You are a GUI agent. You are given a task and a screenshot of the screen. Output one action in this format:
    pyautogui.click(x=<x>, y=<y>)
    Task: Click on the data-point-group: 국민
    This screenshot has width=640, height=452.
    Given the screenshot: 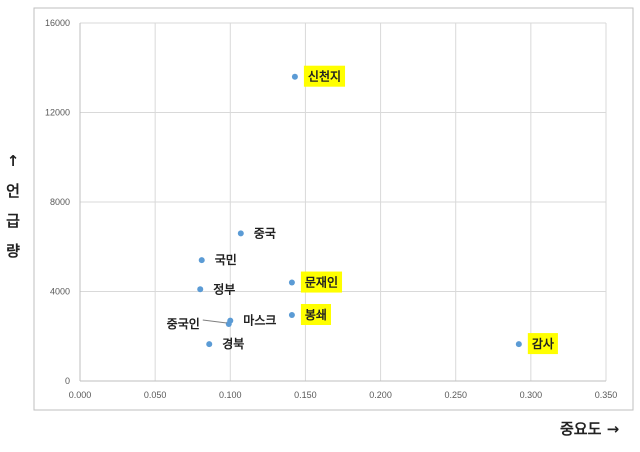 What is the action you would take?
    pyautogui.click(x=217, y=259)
    